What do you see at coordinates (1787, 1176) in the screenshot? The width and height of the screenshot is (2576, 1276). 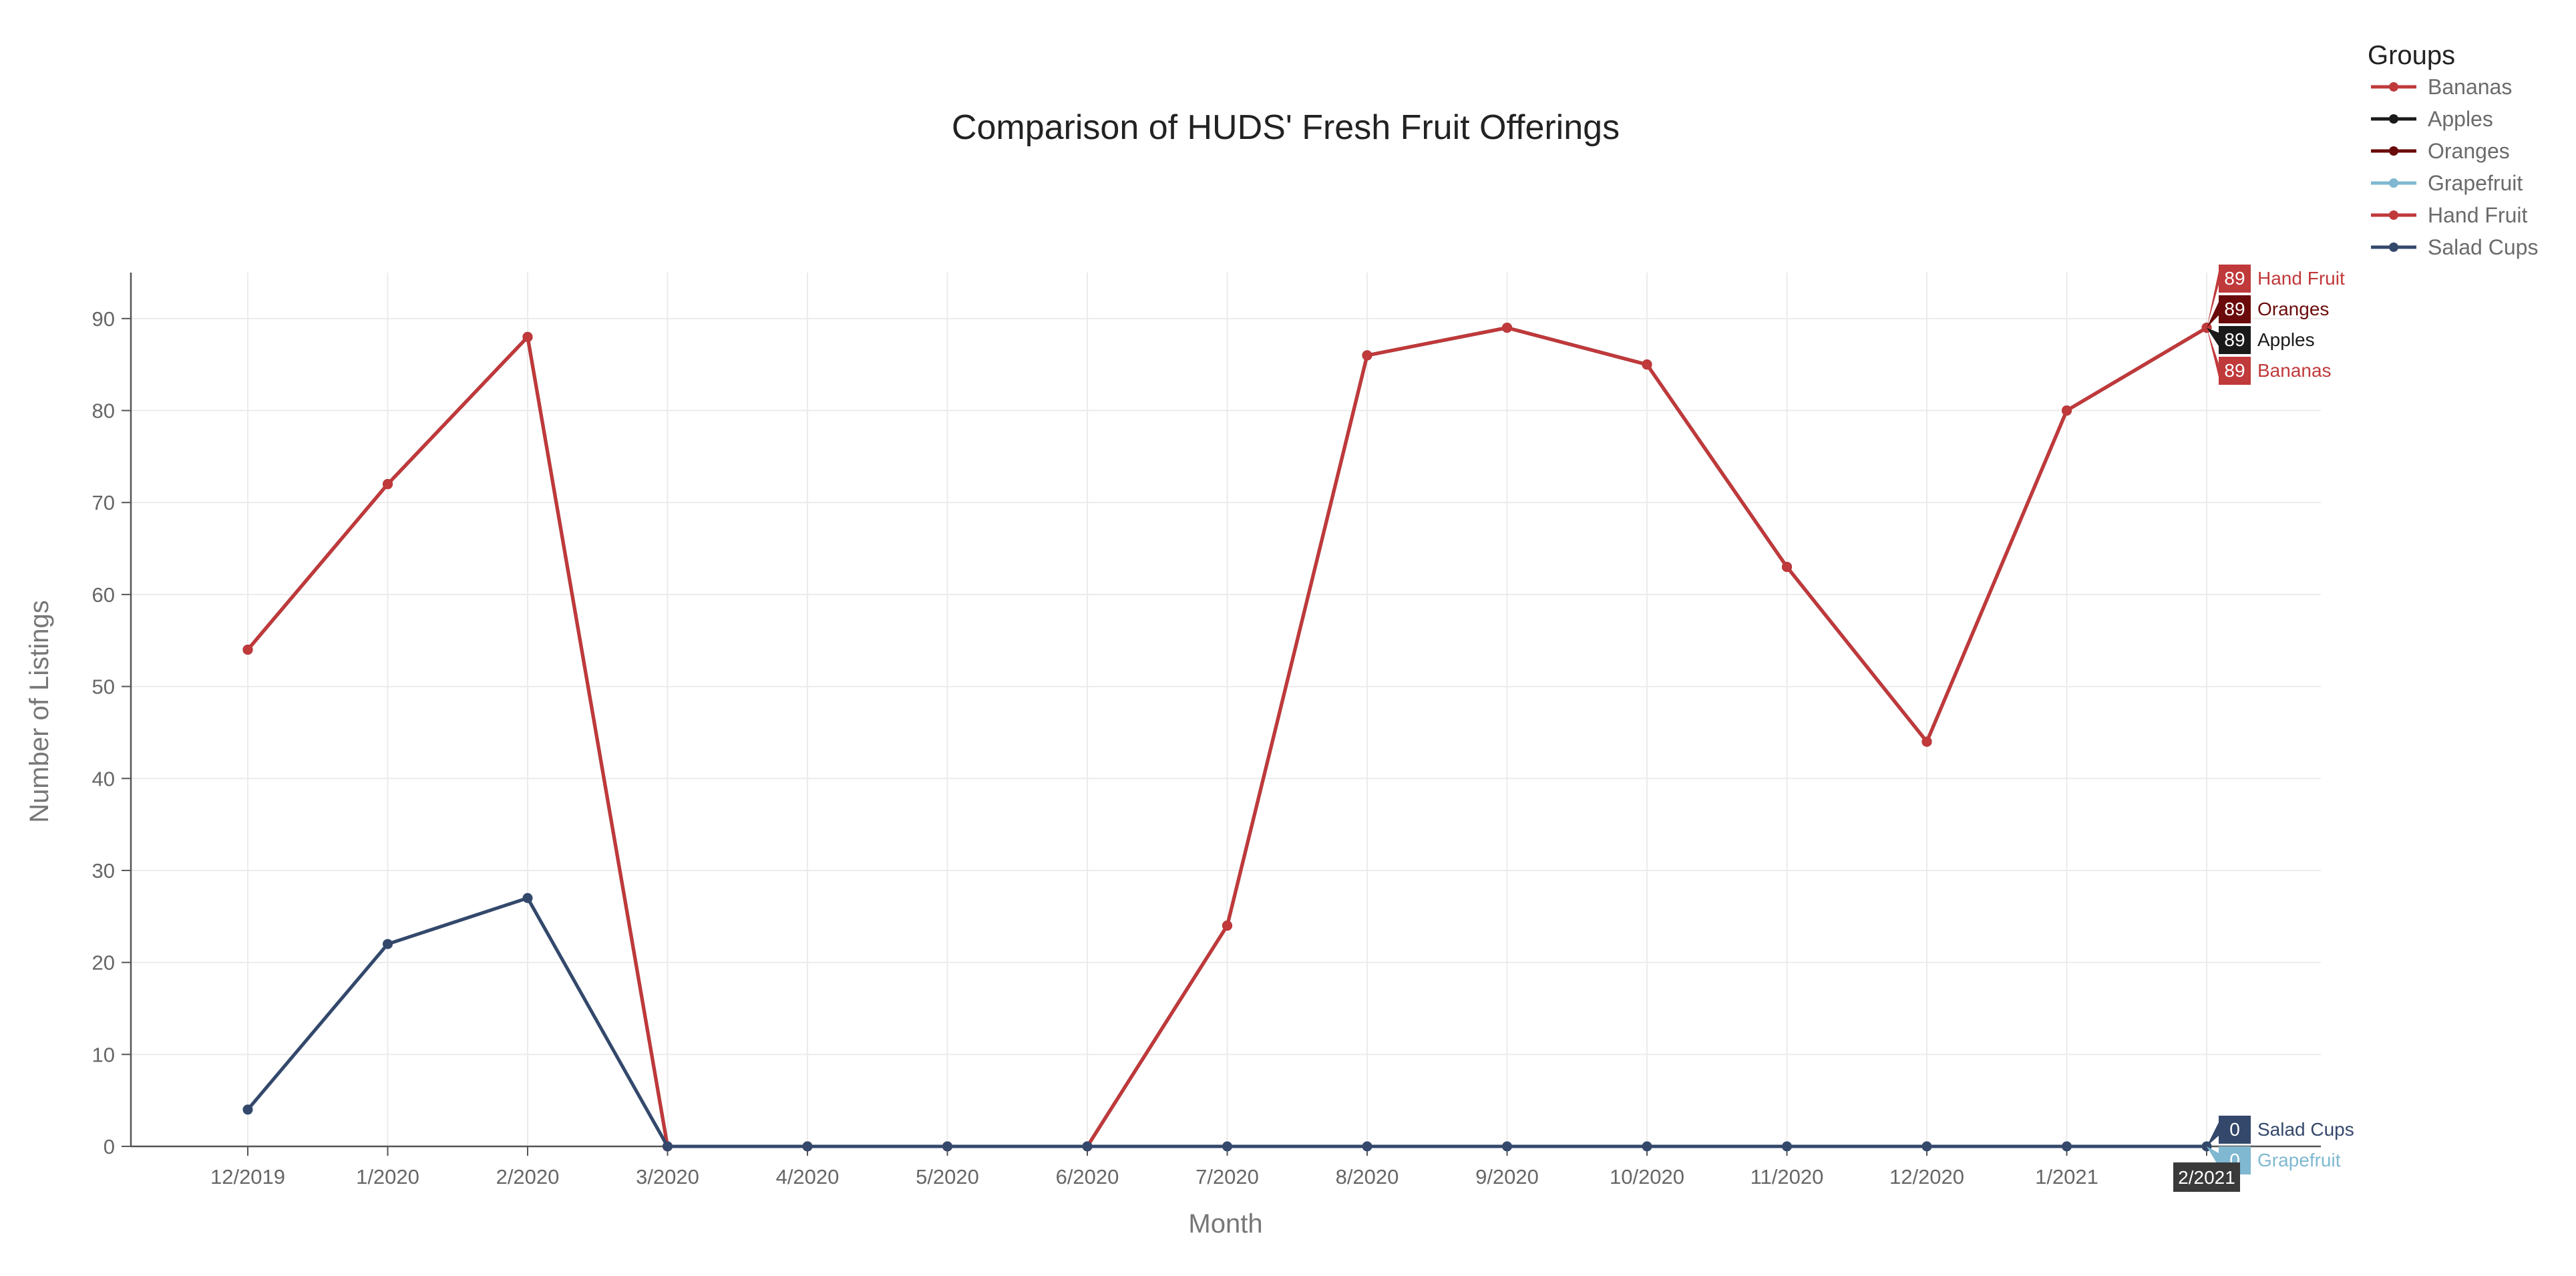 I see `x-tick-label-11-2020: 11/2020` at bounding box center [1787, 1176].